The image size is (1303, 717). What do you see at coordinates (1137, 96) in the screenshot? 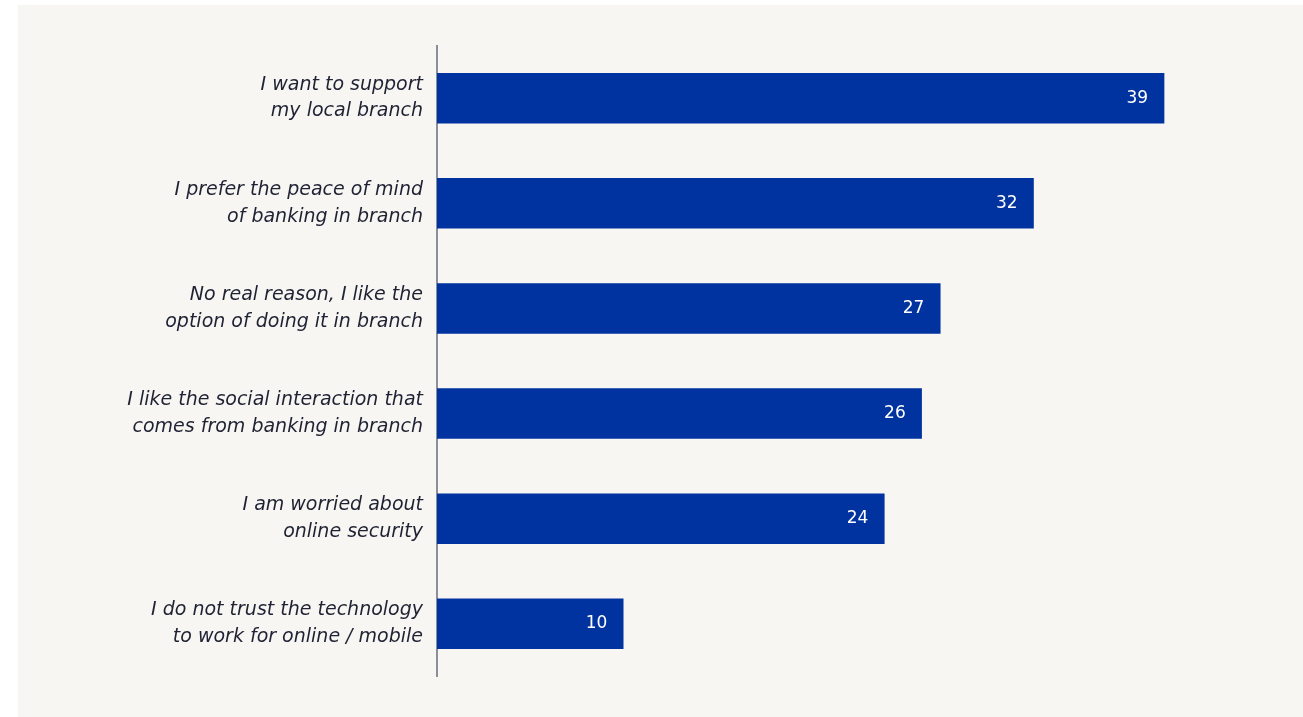
I see `data-label: 39` at bounding box center [1137, 96].